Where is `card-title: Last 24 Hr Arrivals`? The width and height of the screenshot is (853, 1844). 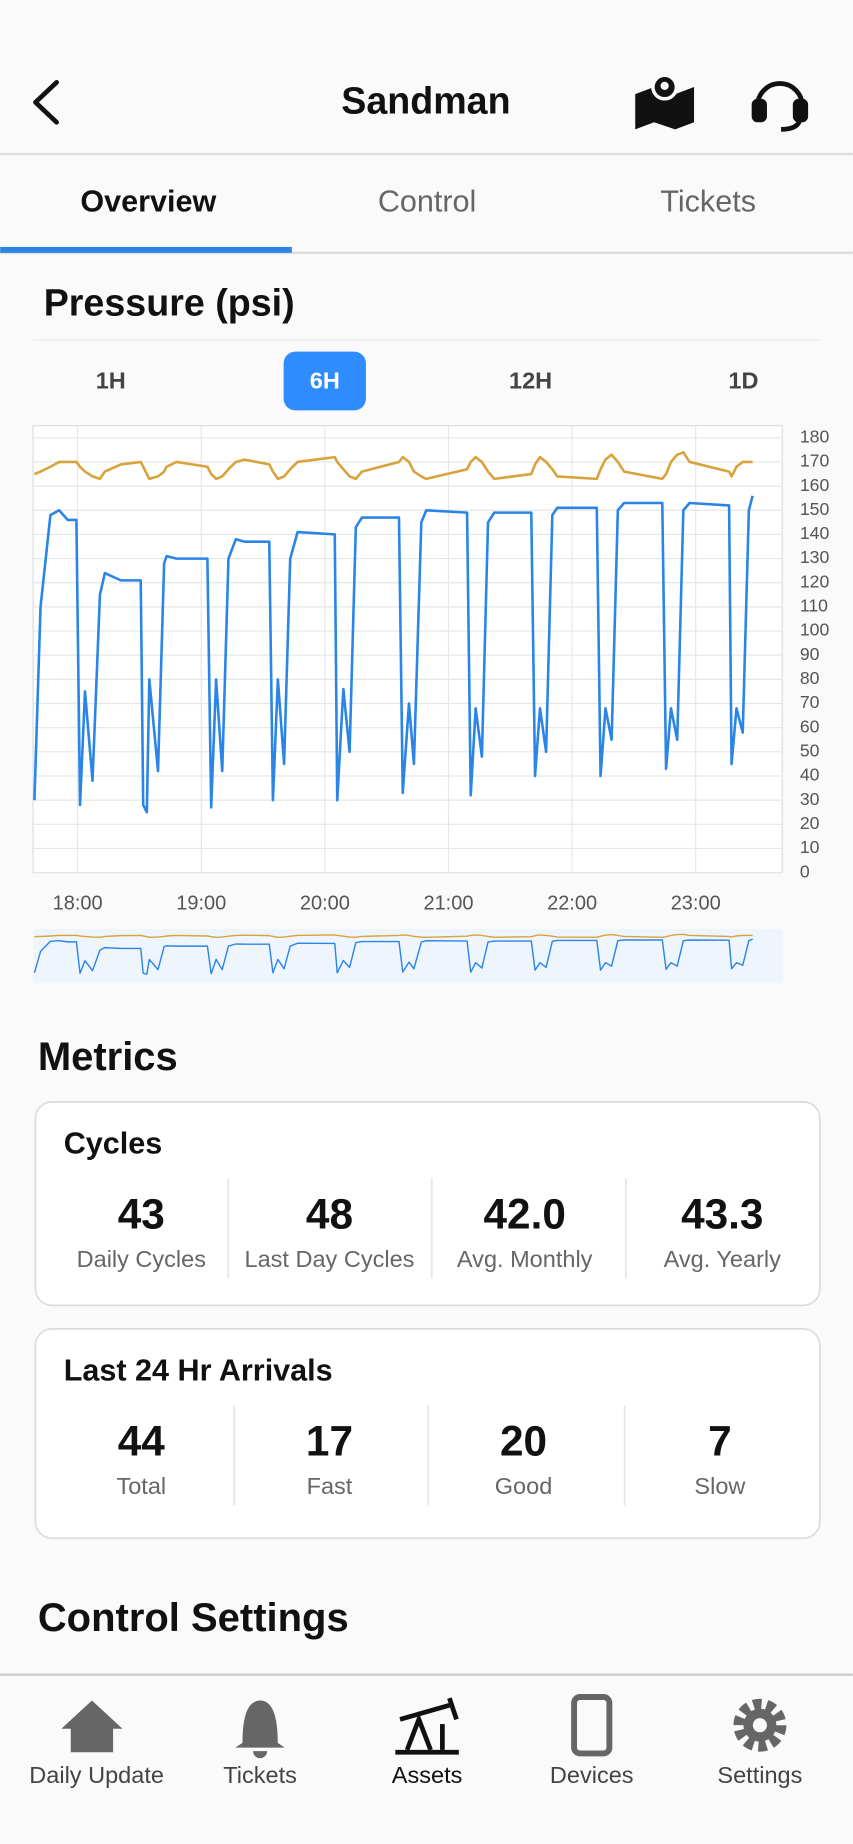
card-title: Last 24 Hr Arrivals is located at coordinates (198, 1370).